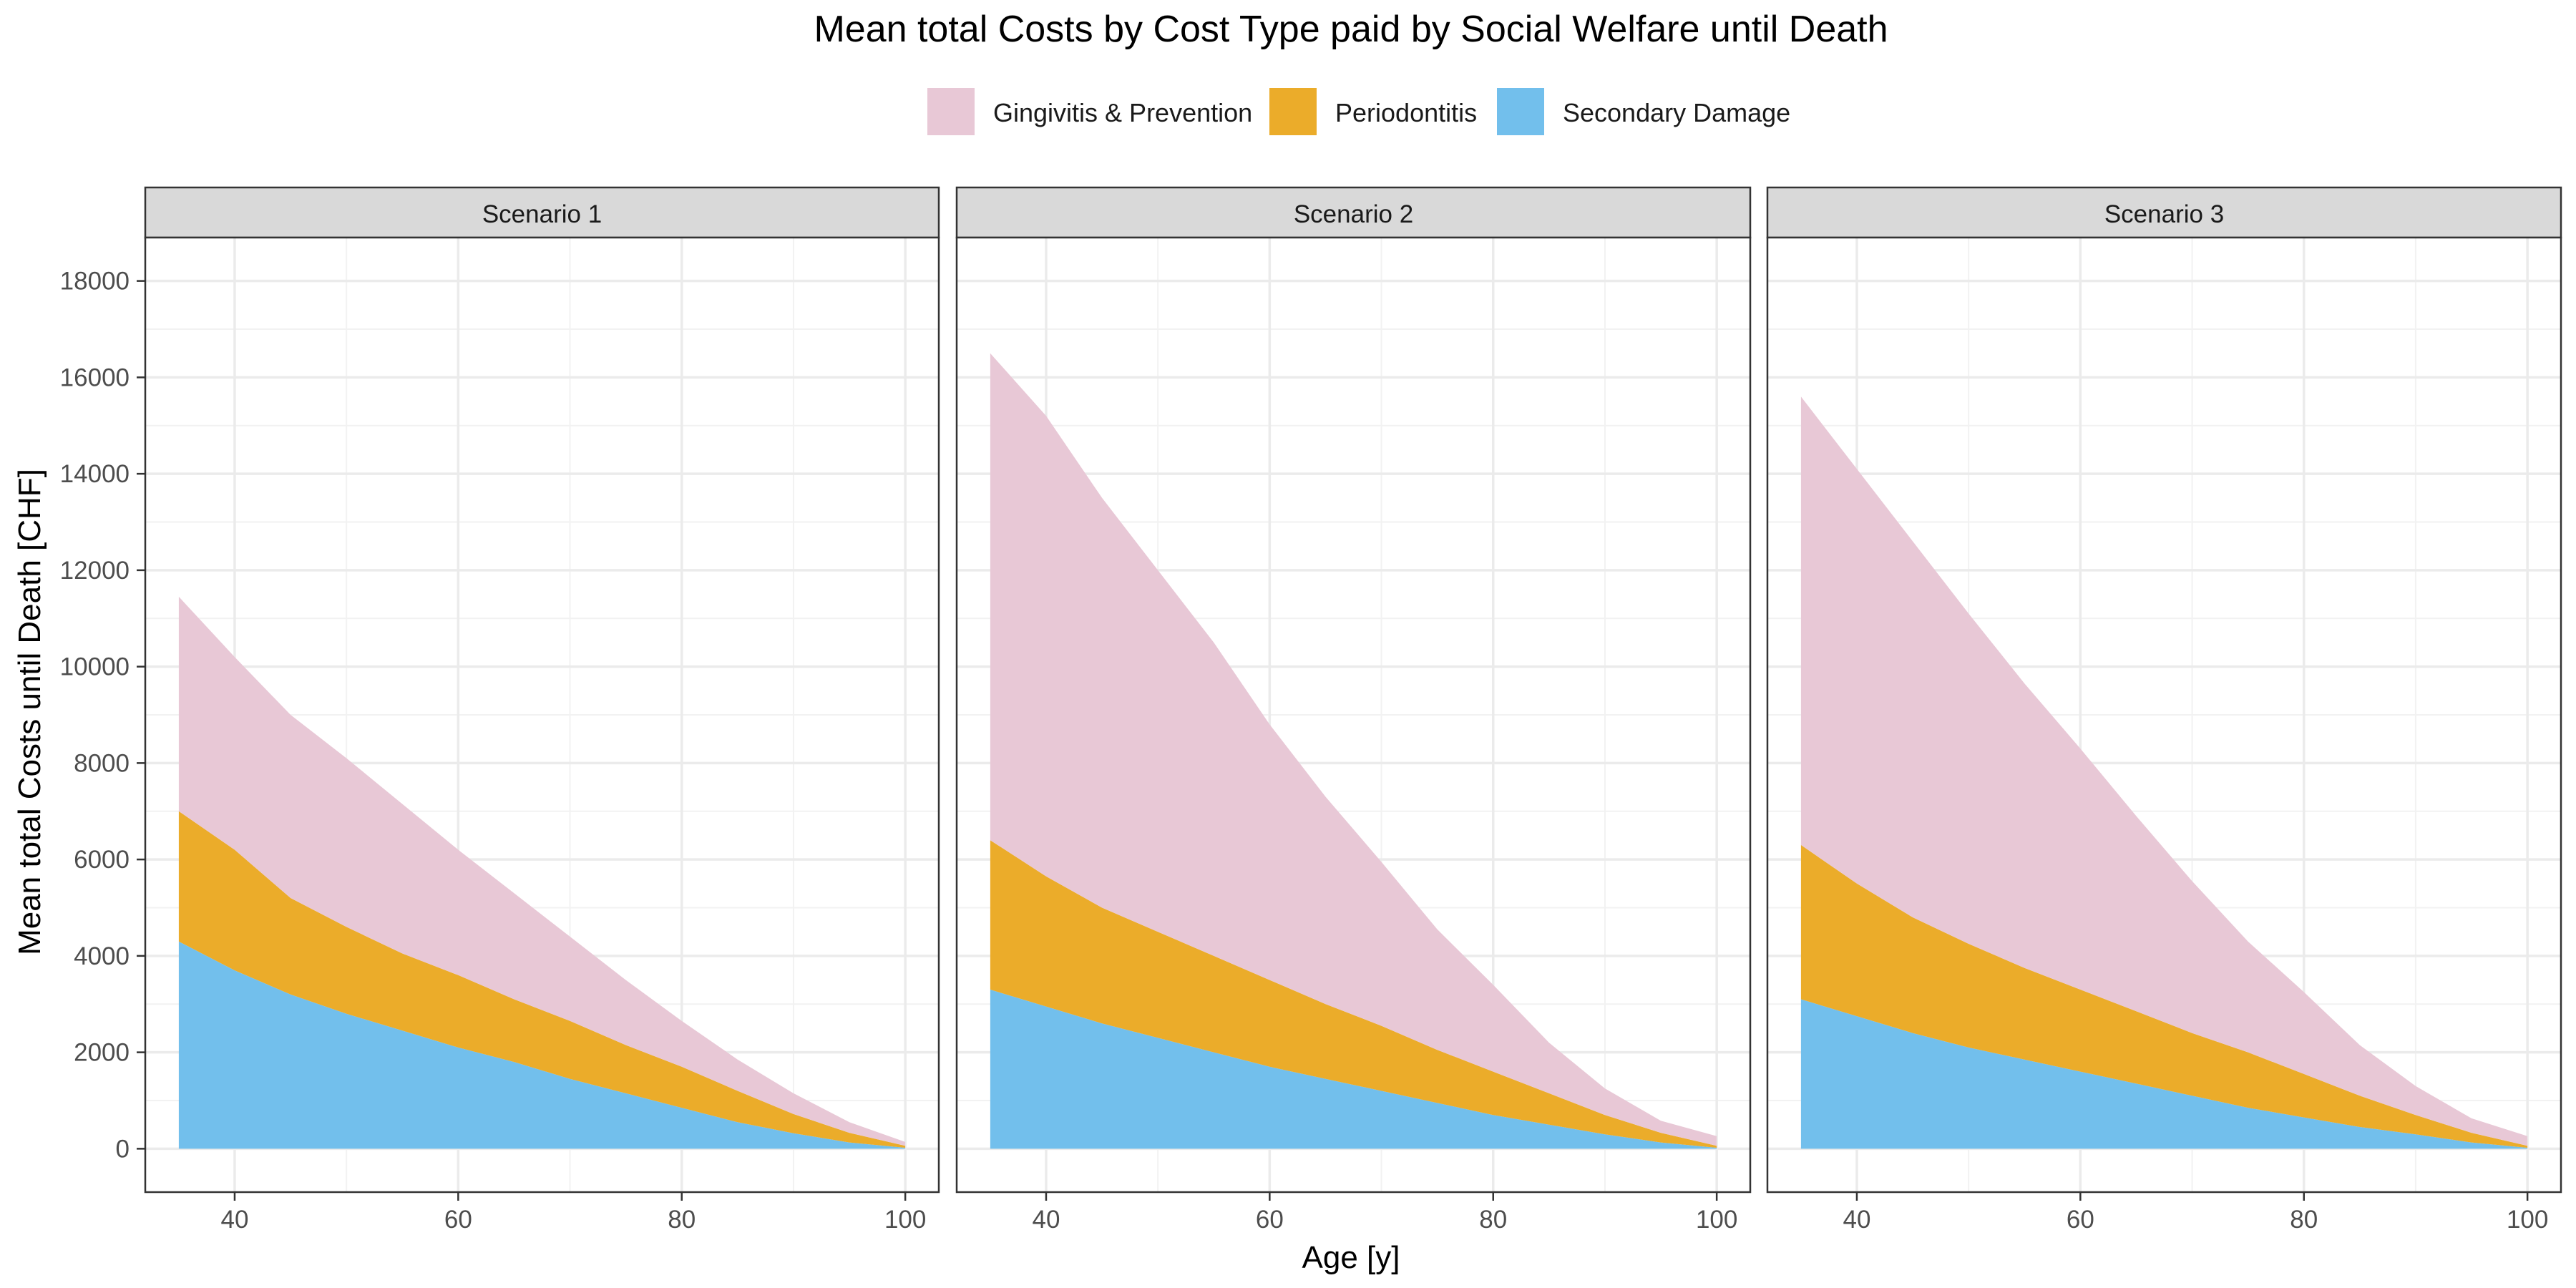 This screenshot has height=1288, width=2576. What do you see at coordinates (102, 763) in the screenshot?
I see `y-tick-label: 8000` at bounding box center [102, 763].